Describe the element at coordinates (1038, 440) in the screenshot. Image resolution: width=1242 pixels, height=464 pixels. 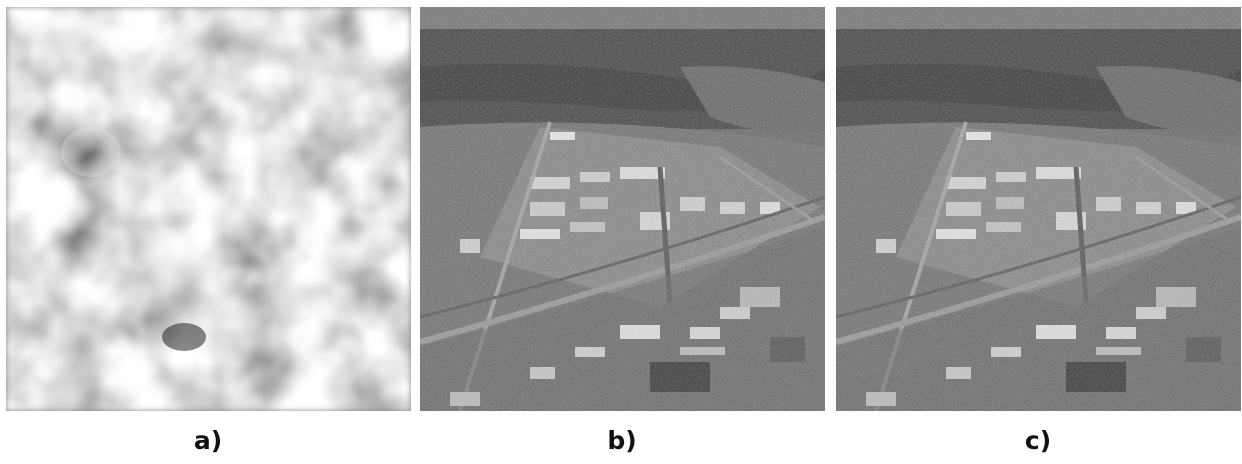
I see `panel-c-caption: c)` at that location.